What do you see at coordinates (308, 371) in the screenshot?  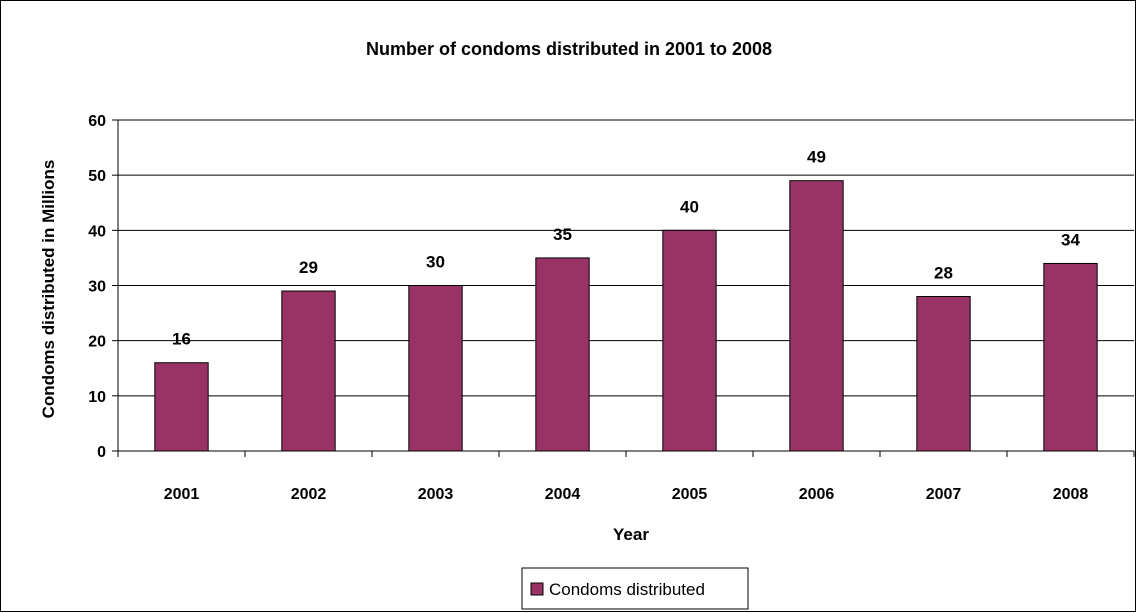 I see `bar-2002` at bounding box center [308, 371].